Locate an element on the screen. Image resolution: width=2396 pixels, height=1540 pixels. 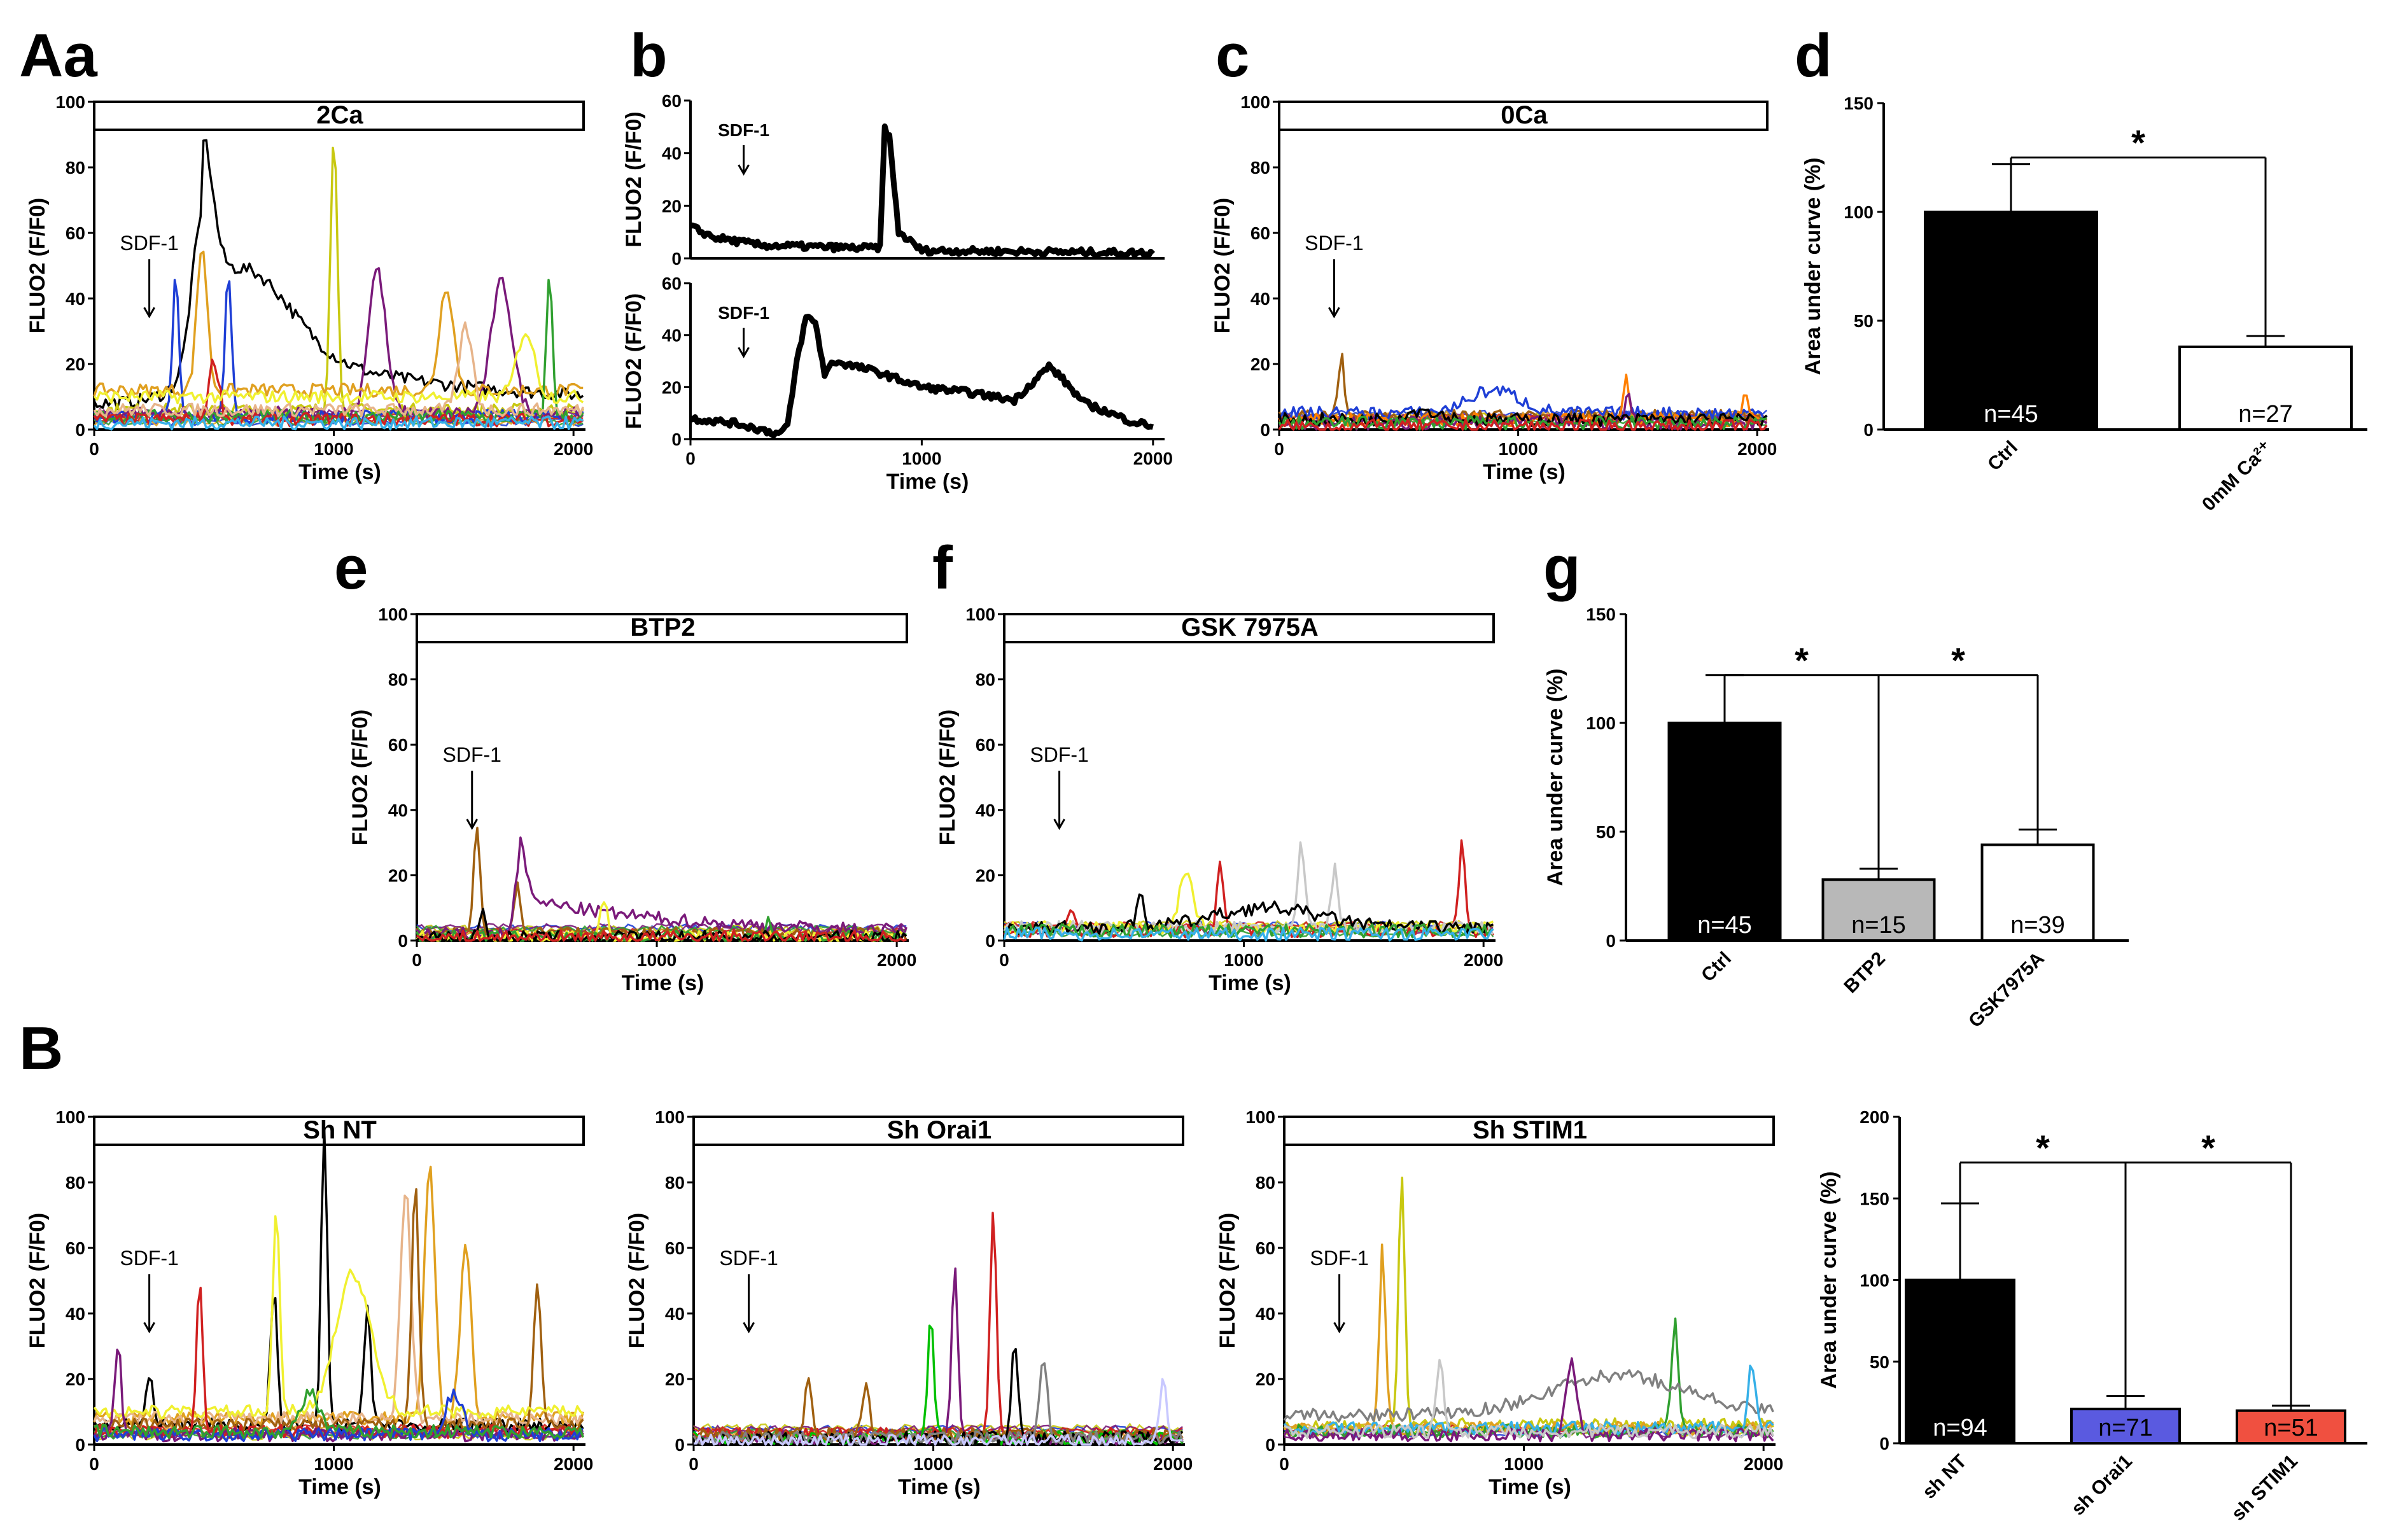
y-tick-label-c: 80 is located at coordinates (1261, 168).